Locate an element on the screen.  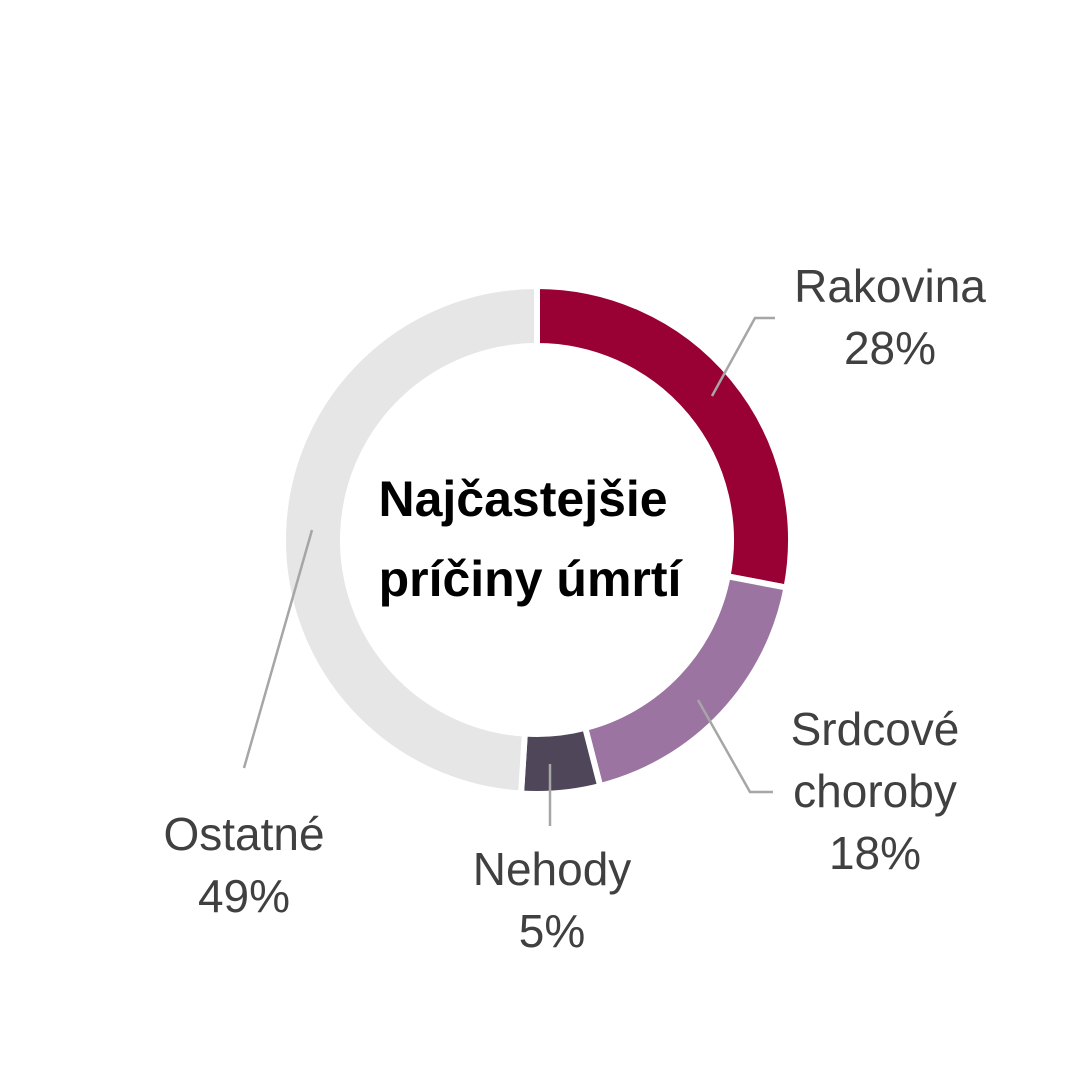
slice-label-2-line-1: 5% is located at coordinates (552, 931).